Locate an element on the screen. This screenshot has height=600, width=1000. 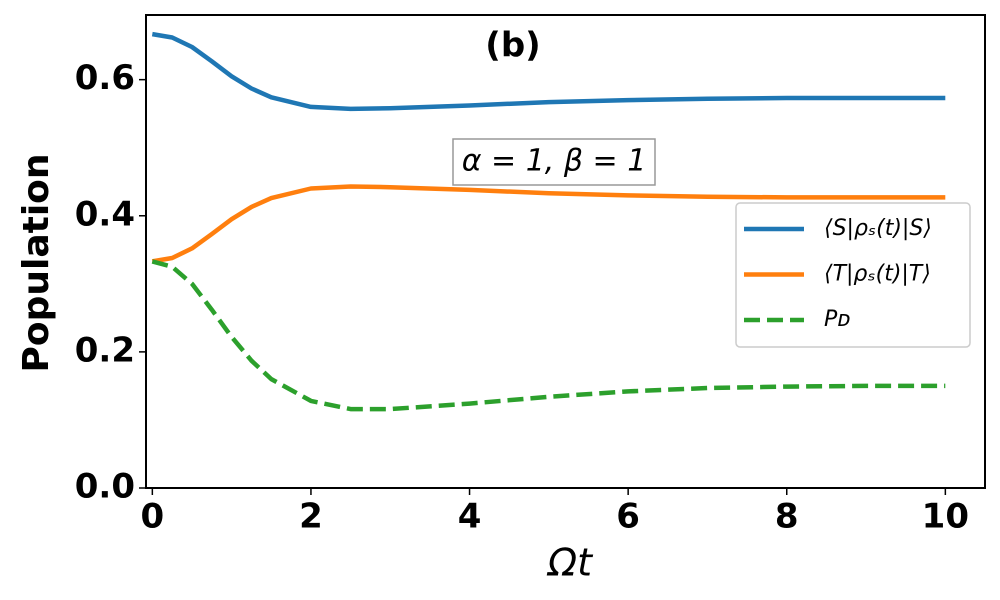
y-tick-label: 0.0 is located at coordinates (105, 487).